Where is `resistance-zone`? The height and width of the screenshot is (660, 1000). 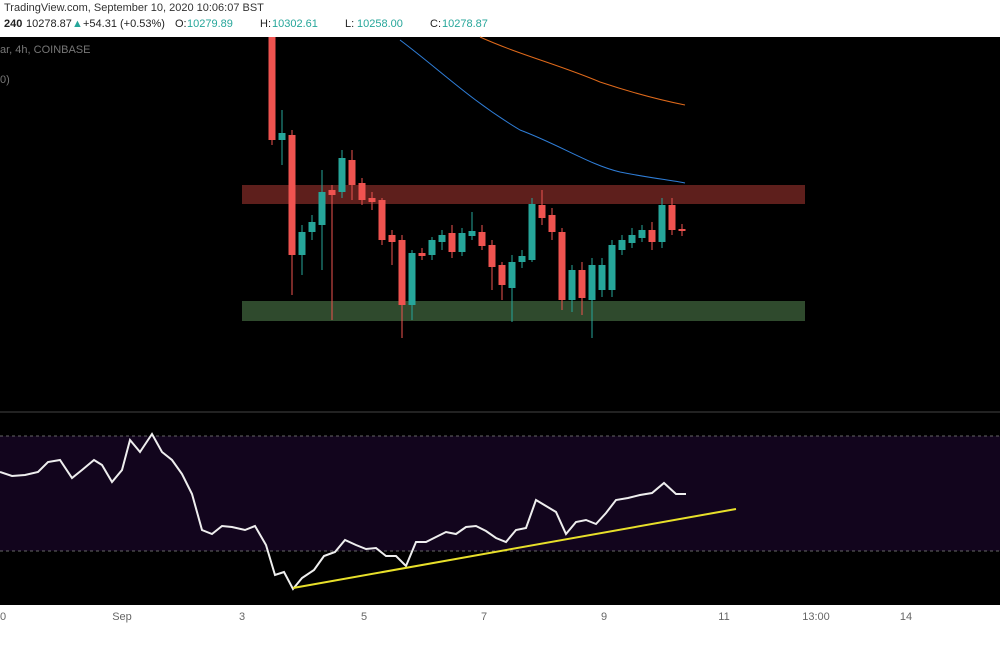
resistance-zone is located at coordinates (523, 194).